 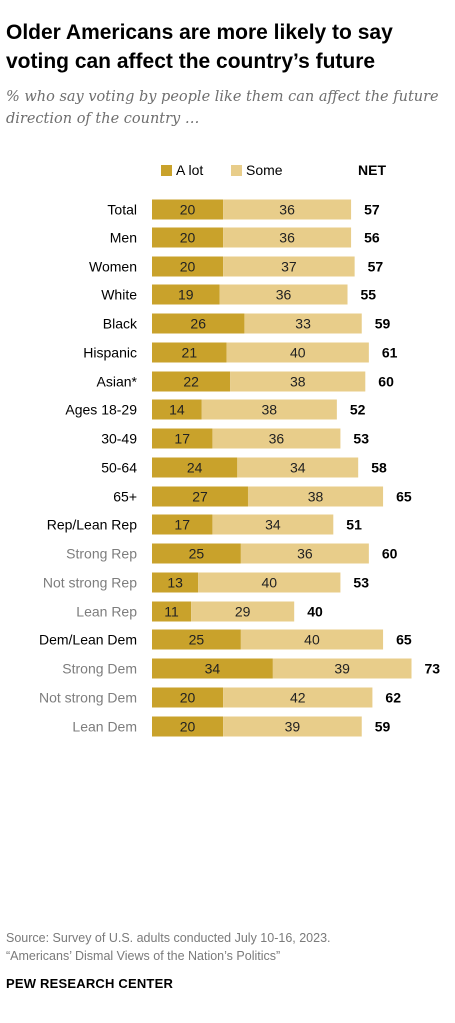 I want to click on bar-some-not-strong-dem, so click(x=298, y=697).